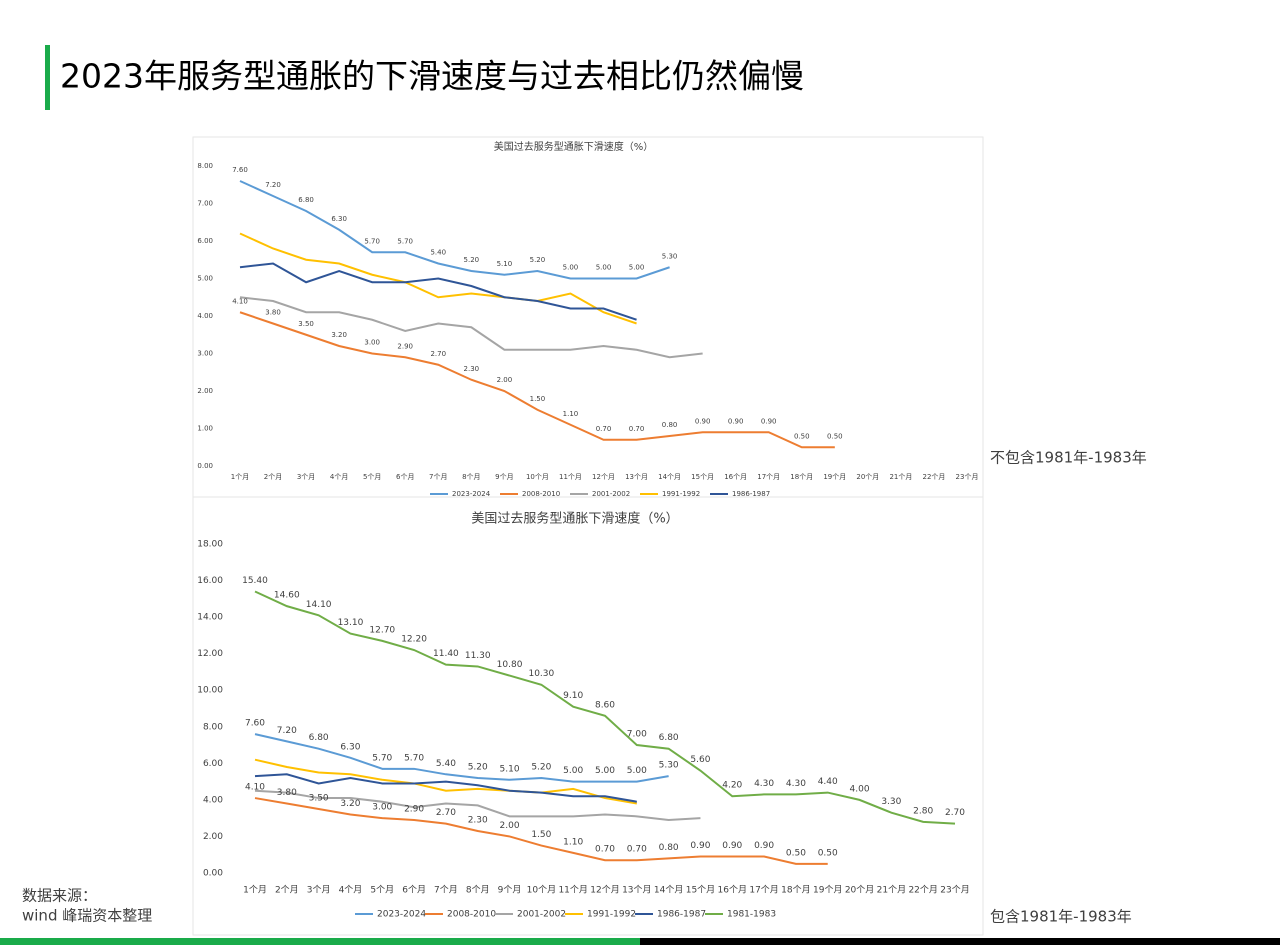  What do you see at coordinates (637, 735) in the screenshot?
I see `data-label: 7.00` at bounding box center [637, 735].